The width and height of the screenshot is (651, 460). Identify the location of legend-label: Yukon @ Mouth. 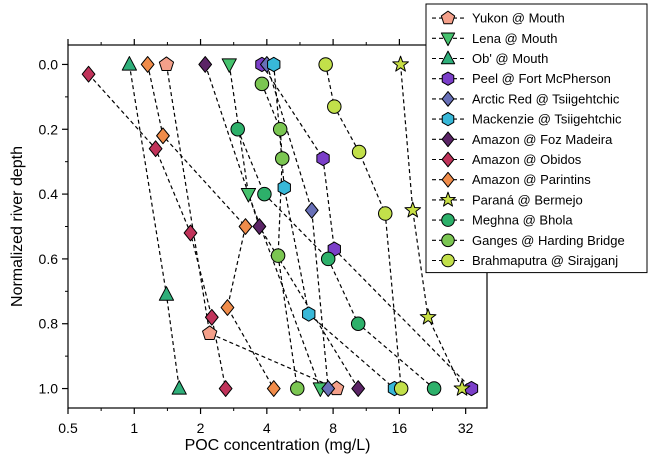
(518, 18).